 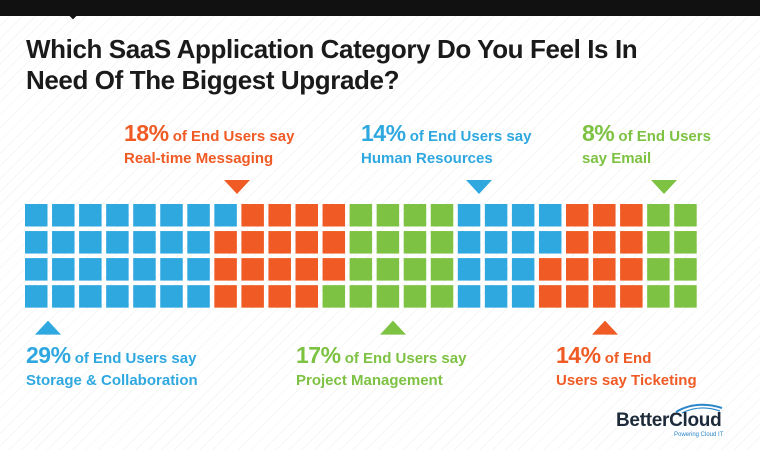 What do you see at coordinates (112, 380) in the screenshot?
I see `callout-storage-line2: Storage & Collaboration` at bounding box center [112, 380].